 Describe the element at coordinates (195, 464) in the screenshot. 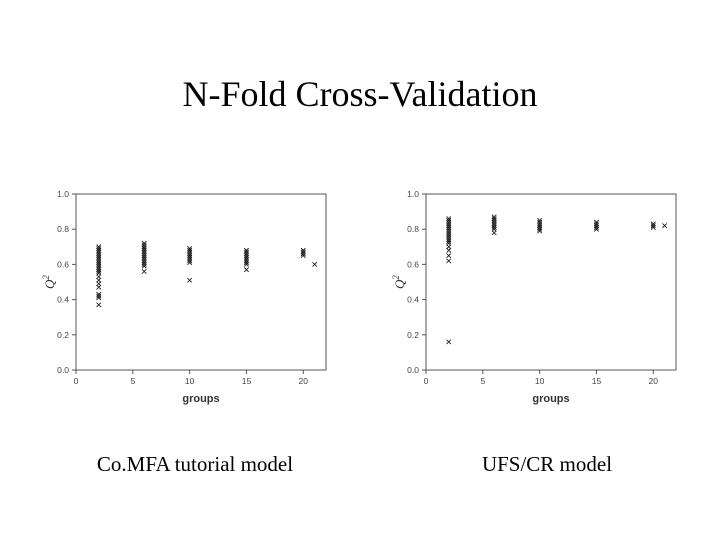

I see `caption-comfa-model: Co.MFA tutorial model` at that location.